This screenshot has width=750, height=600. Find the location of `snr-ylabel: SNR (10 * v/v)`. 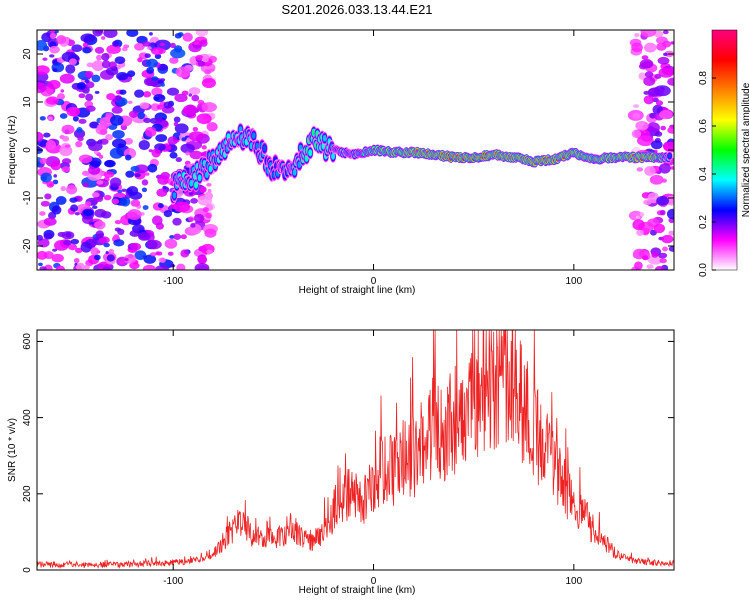

snr-ylabel: SNR (10 * v/v) is located at coordinates (12, 450).